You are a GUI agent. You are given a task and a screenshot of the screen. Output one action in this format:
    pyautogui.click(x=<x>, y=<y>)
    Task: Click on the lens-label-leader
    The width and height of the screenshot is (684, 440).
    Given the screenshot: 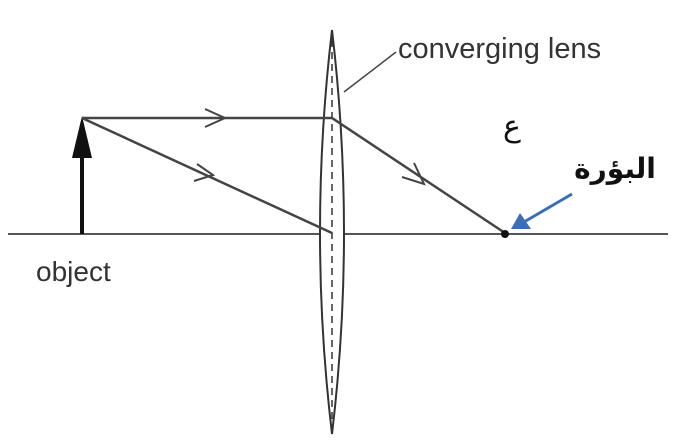 What is the action you would take?
    pyautogui.click(x=370, y=72)
    